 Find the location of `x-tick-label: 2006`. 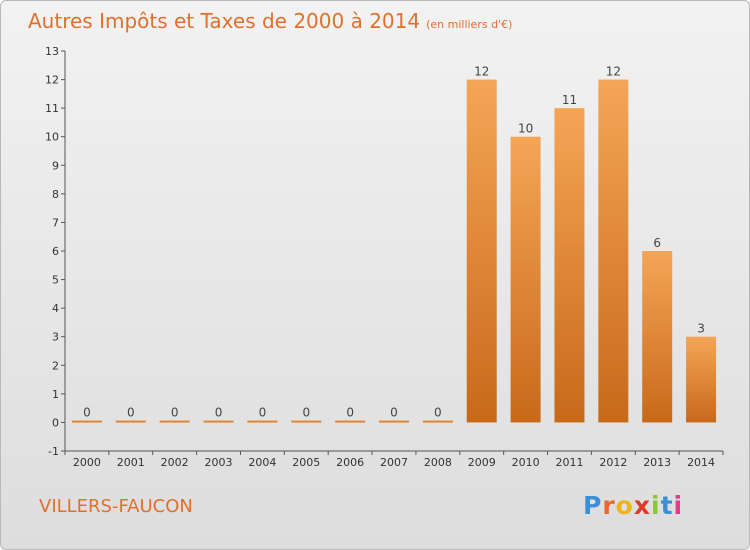

x-tick-label: 2006 is located at coordinates (350, 462).